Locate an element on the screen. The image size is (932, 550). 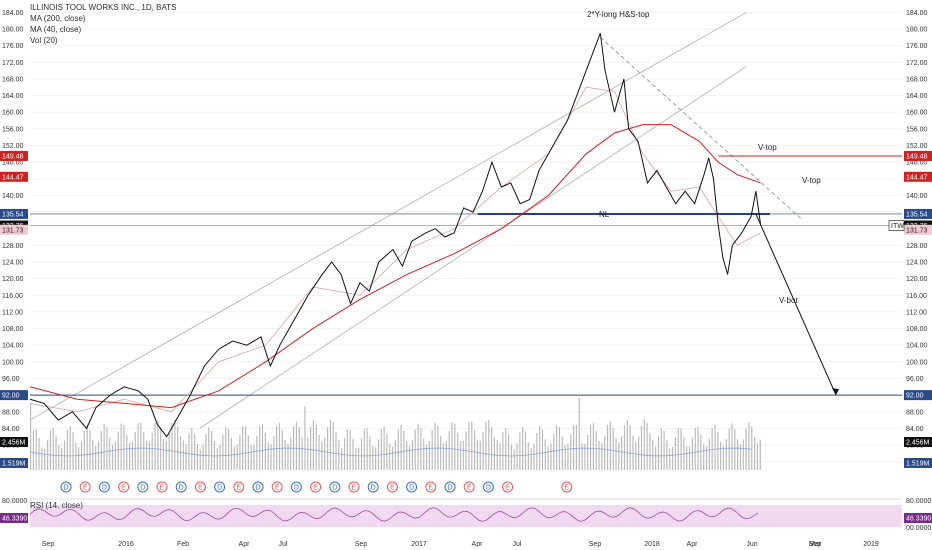
tag-right-label: 135.54 is located at coordinates (917, 214).